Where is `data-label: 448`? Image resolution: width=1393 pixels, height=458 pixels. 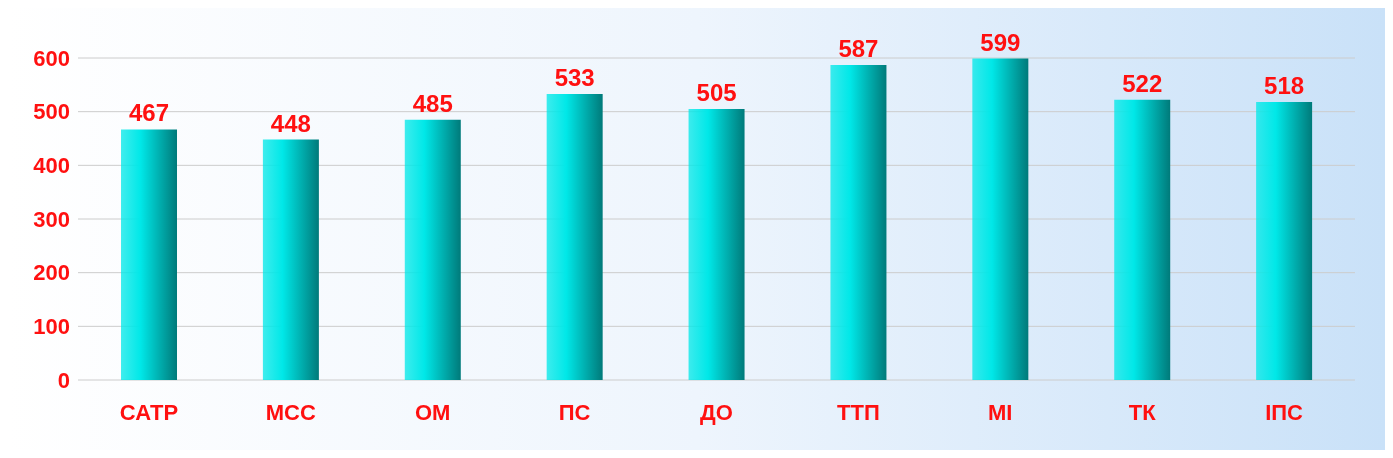 data-label: 448 is located at coordinates (290, 123).